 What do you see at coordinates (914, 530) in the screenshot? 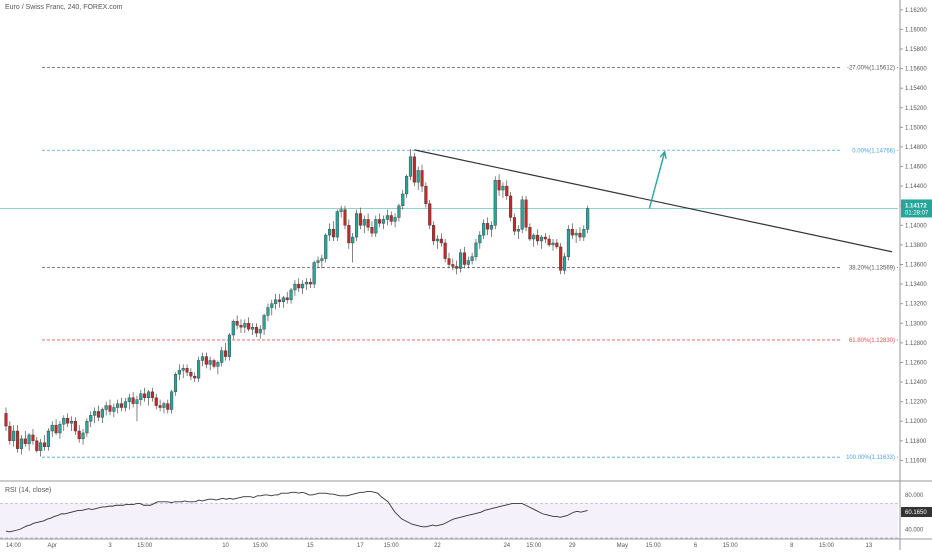
I see `rsi-tick-label: 40.000` at bounding box center [914, 530].